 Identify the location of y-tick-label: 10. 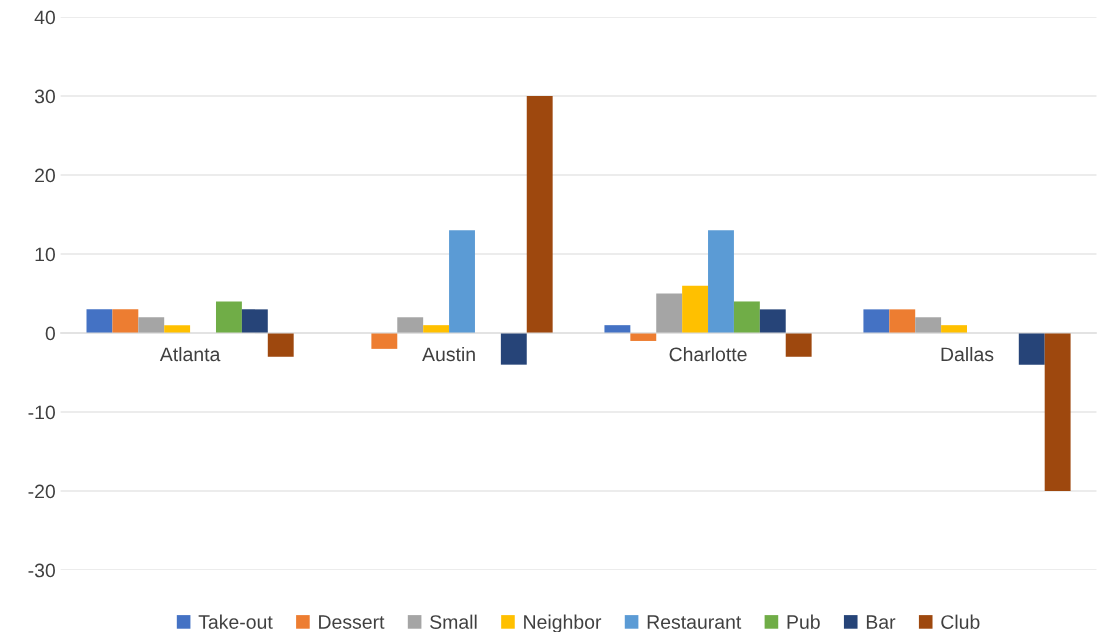
(45, 254).